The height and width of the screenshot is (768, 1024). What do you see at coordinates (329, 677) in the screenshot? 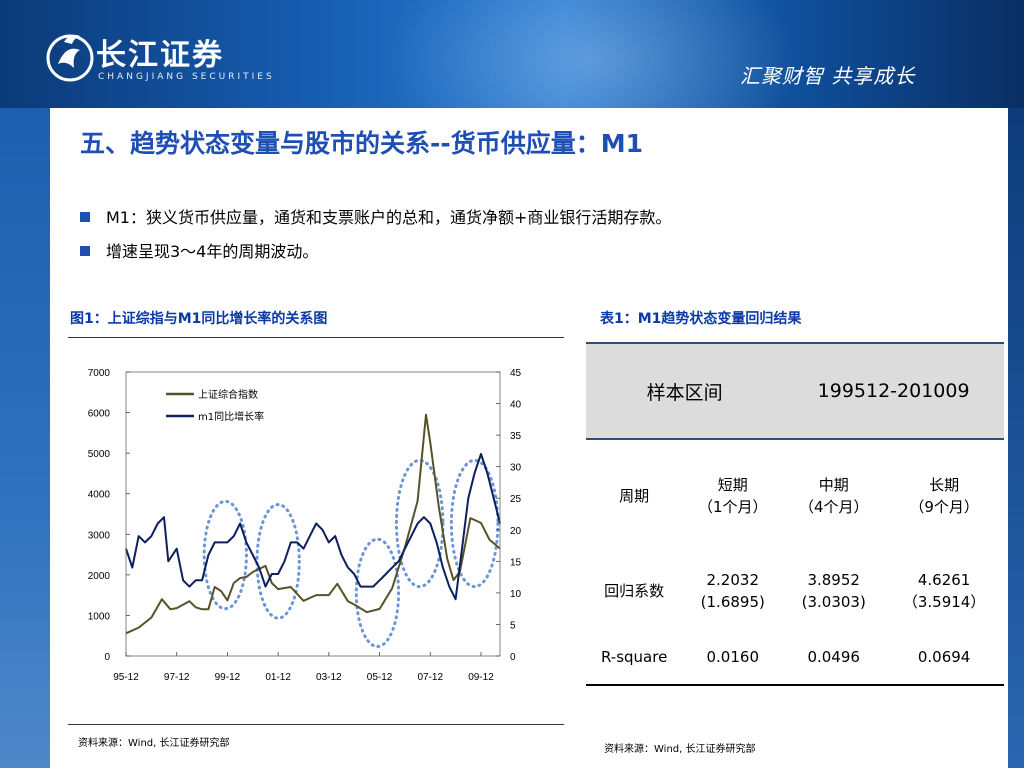
I see `x-tick-label: 03-12` at bounding box center [329, 677].